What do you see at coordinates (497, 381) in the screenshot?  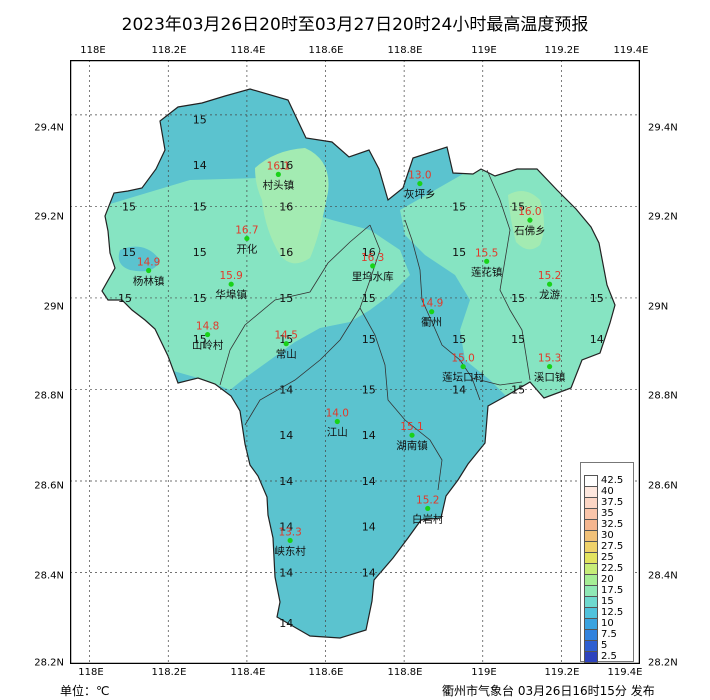 I see `boundary-longyou-south` at bounding box center [497, 381].